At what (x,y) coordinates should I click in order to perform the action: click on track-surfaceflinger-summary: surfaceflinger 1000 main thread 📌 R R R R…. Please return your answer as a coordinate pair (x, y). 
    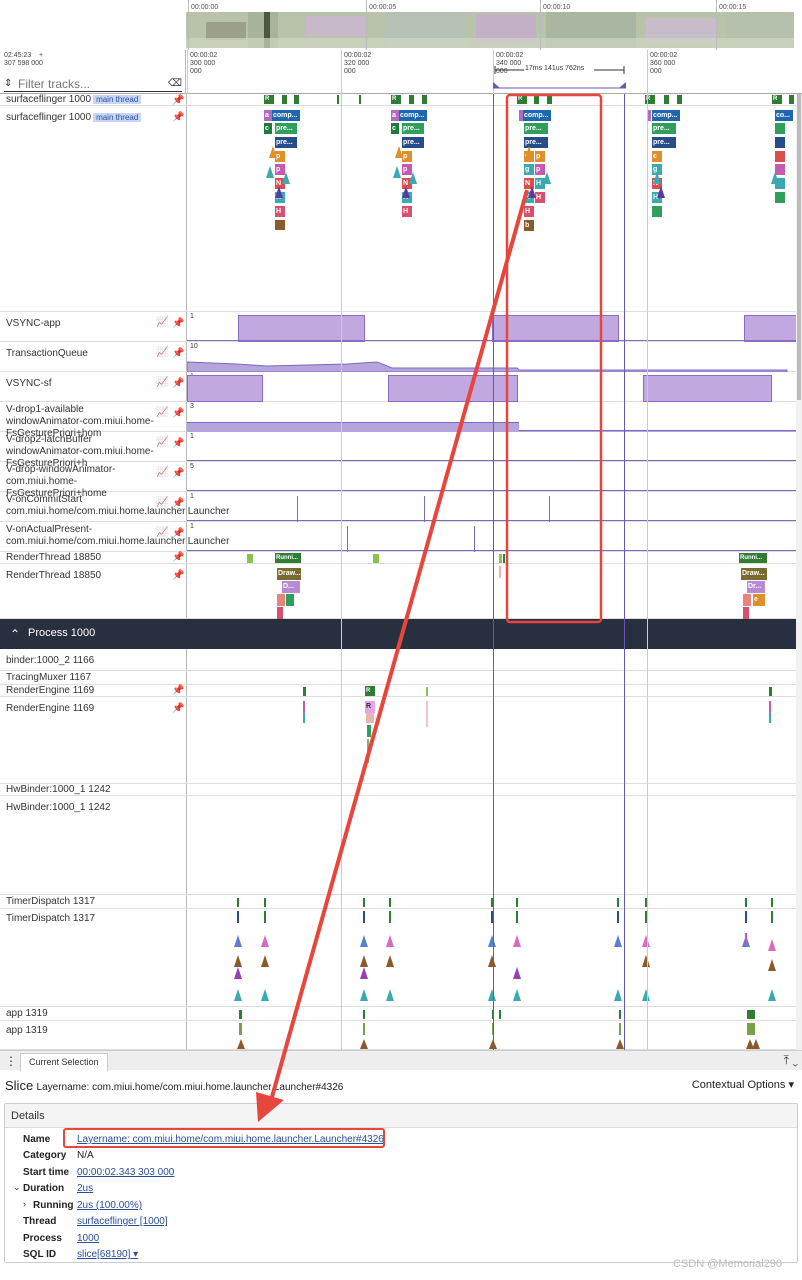
    Looking at the image, I should click on (398, 100).